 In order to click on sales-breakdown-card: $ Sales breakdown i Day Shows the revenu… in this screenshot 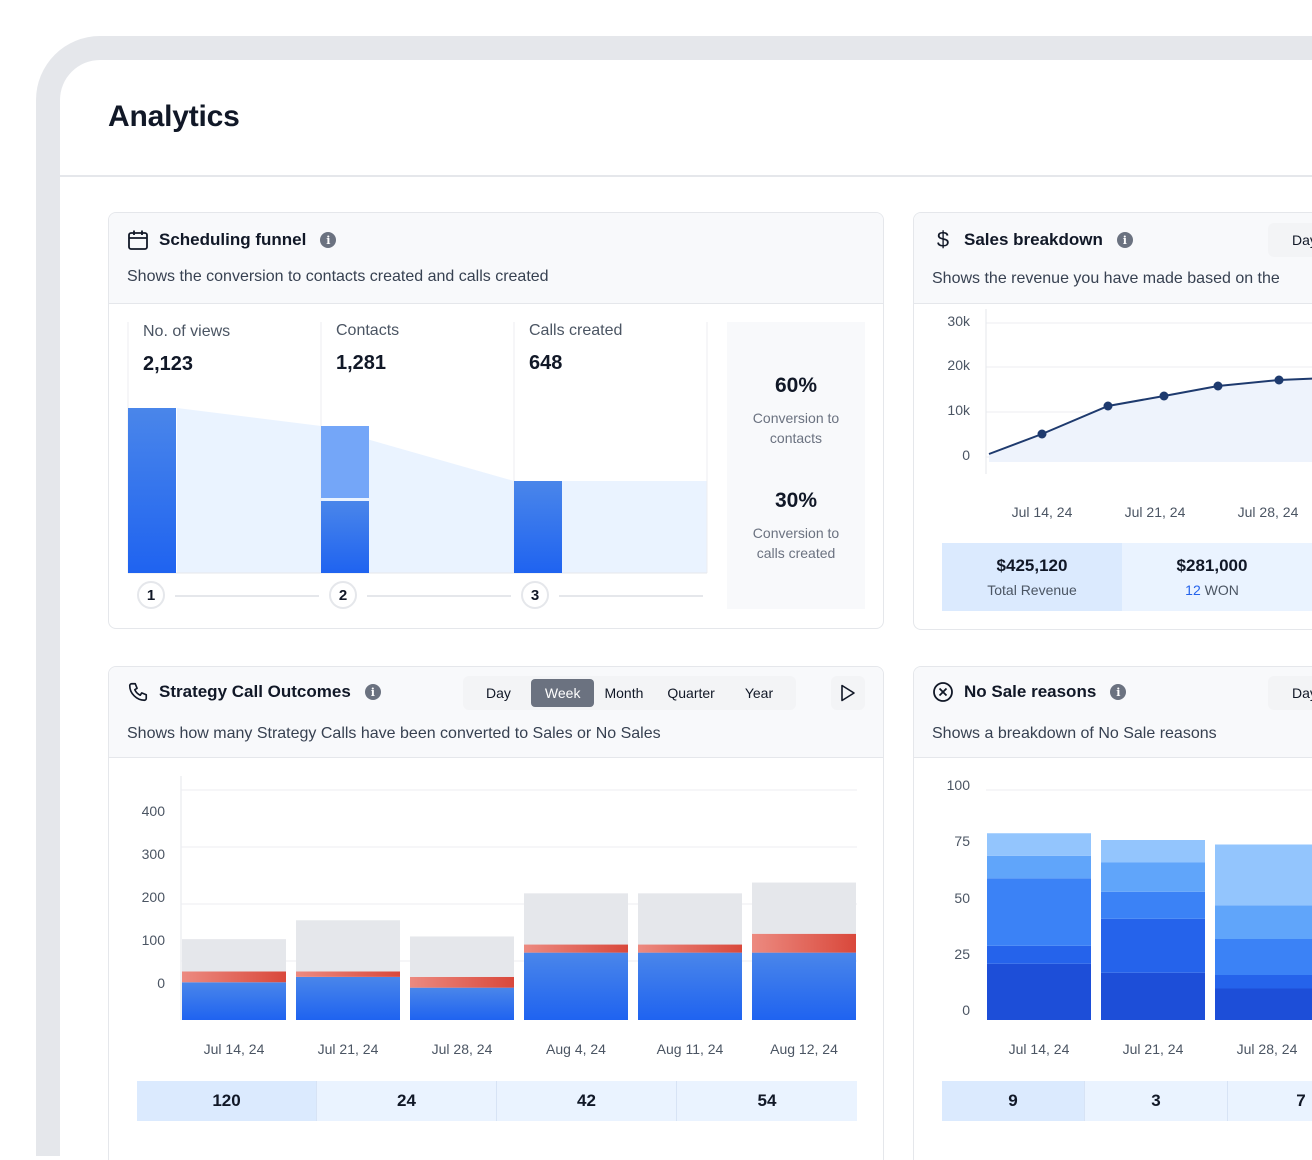, I will do `click(1112, 421)`.